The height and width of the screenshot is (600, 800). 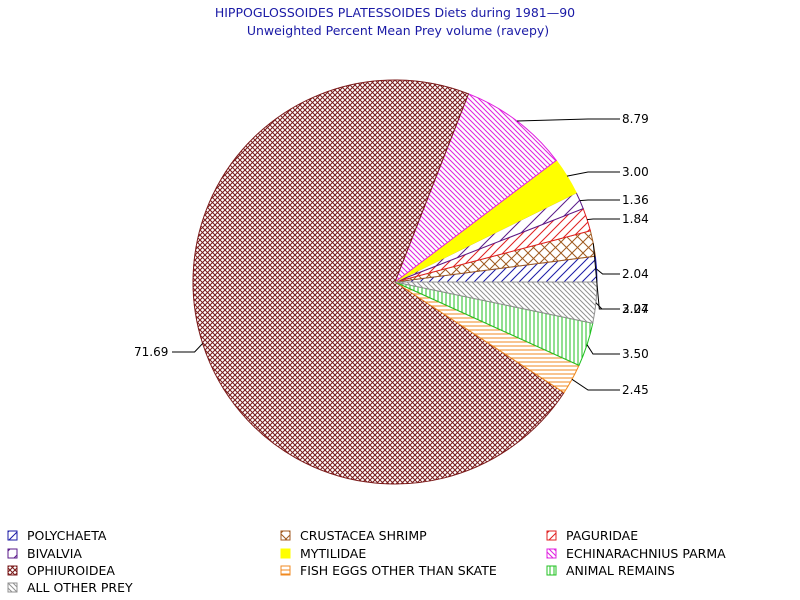 What do you see at coordinates (398, 570) in the screenshot?
I see `legend-label: FISH EGGS OTHER THAN SKATE` at bounding box center [398, 570].